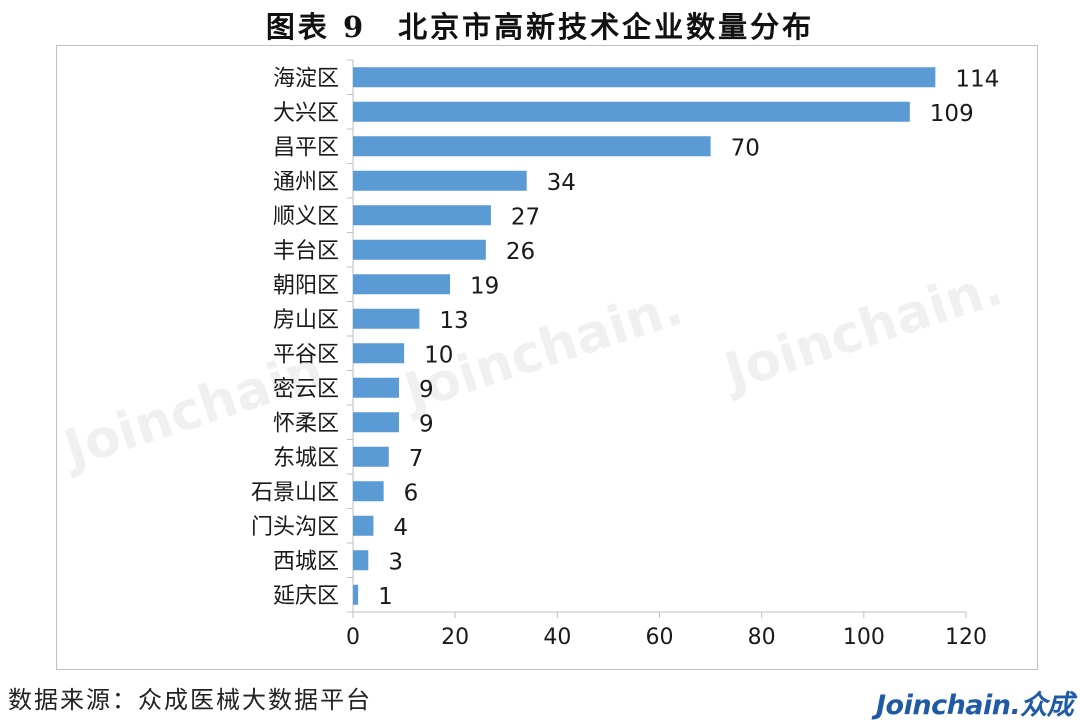 This screenshot has width=1080, height=722. Describe the element at coordinates (455, 637) in the screenshot. I see `x-tick-label: 20` at that location.